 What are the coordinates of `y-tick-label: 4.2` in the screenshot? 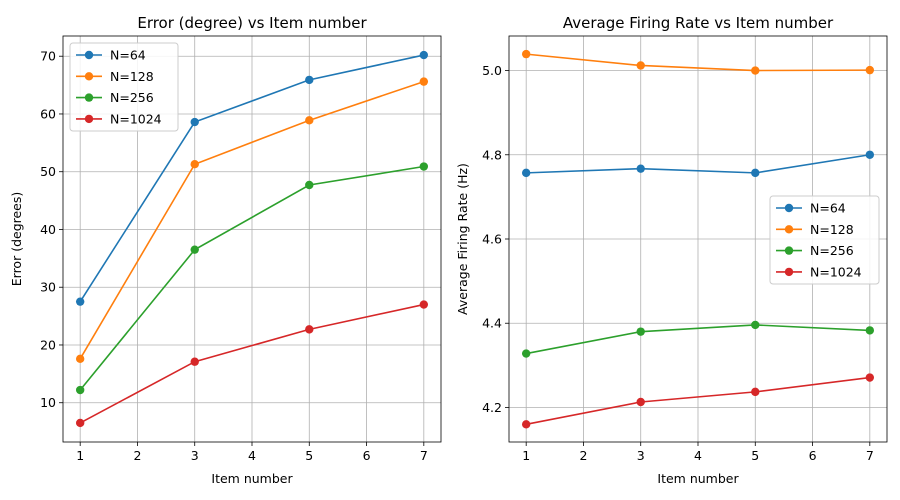 It's located at (492, 407).